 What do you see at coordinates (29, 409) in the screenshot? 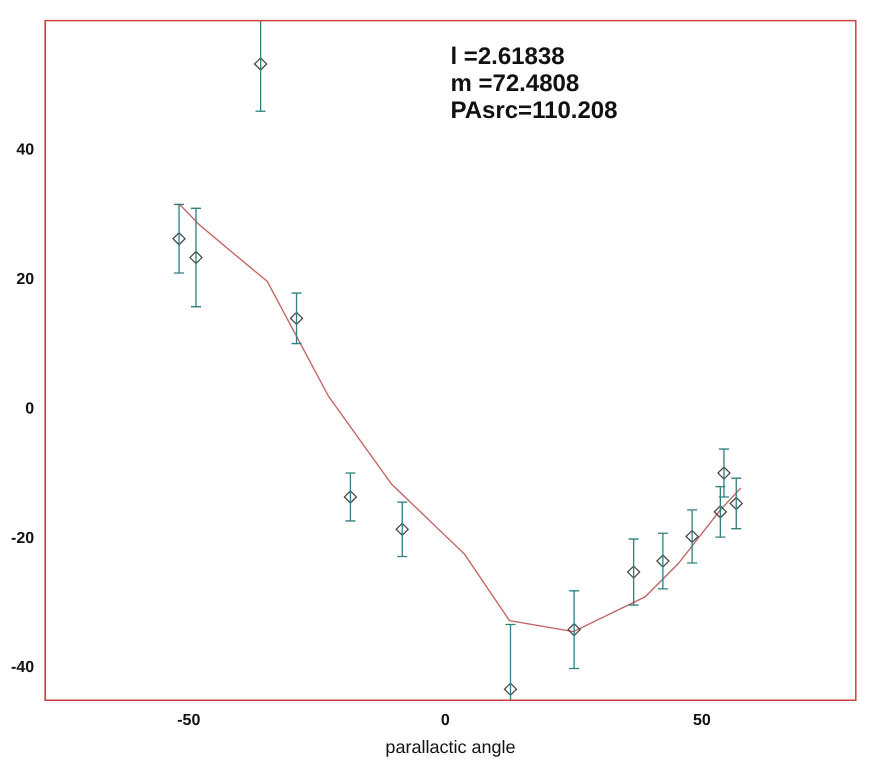
I see `y-tick-label: 0` at bounding box center [29, 409].